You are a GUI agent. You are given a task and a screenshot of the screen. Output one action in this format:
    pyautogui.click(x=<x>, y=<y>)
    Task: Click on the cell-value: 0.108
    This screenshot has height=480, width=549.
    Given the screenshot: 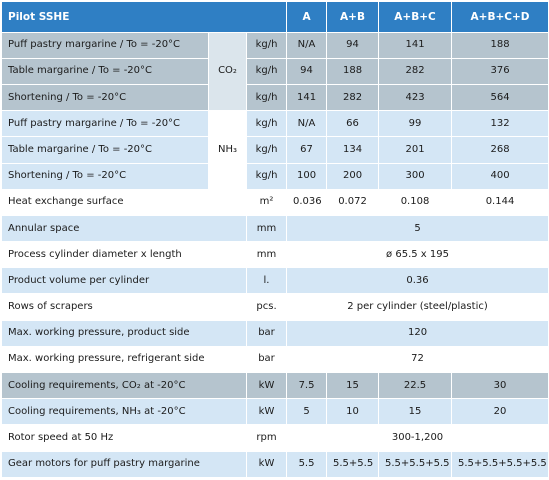 What is the action you would take?
    pyautogui.click(x=415, y=202)
    